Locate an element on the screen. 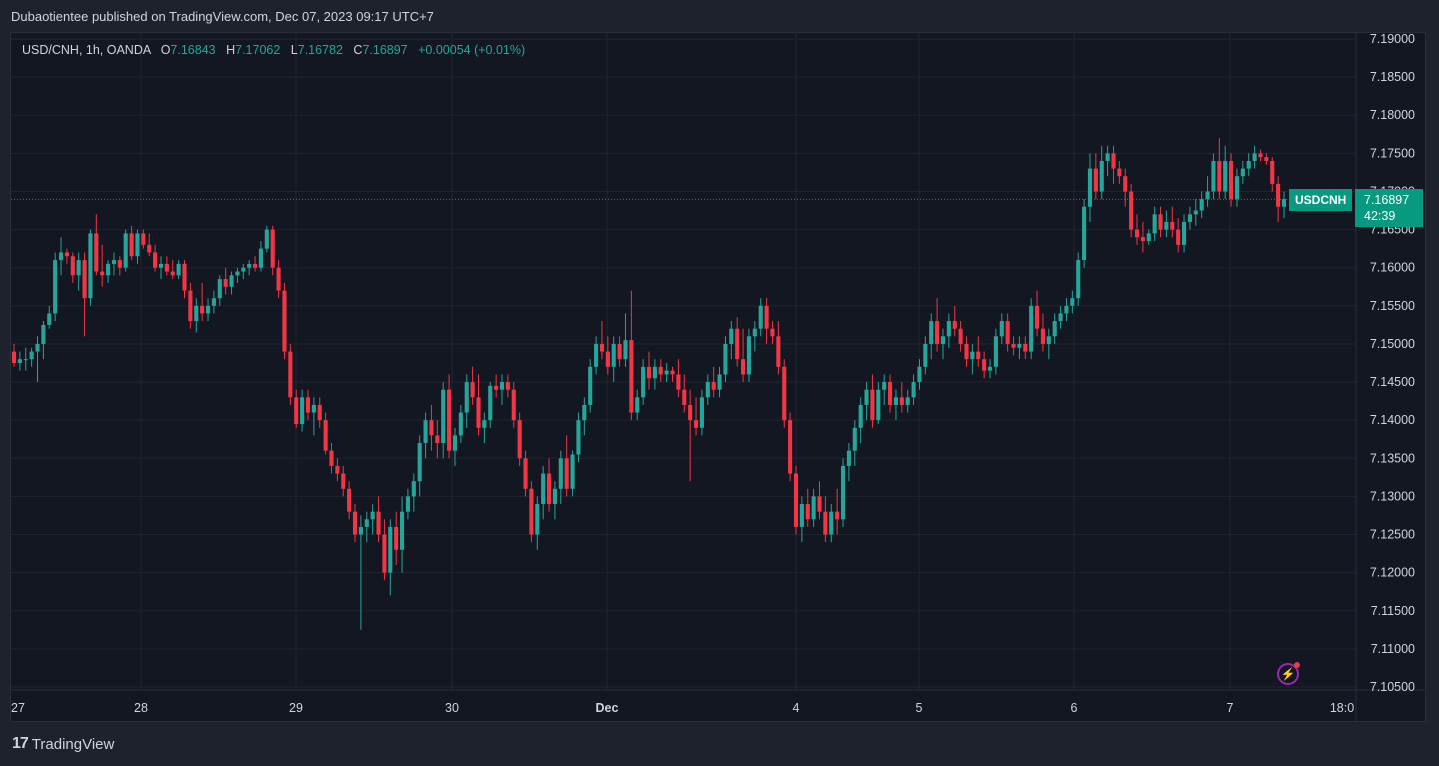  price-tick-label: 7.12000 is located at coordinates (1392, 573).